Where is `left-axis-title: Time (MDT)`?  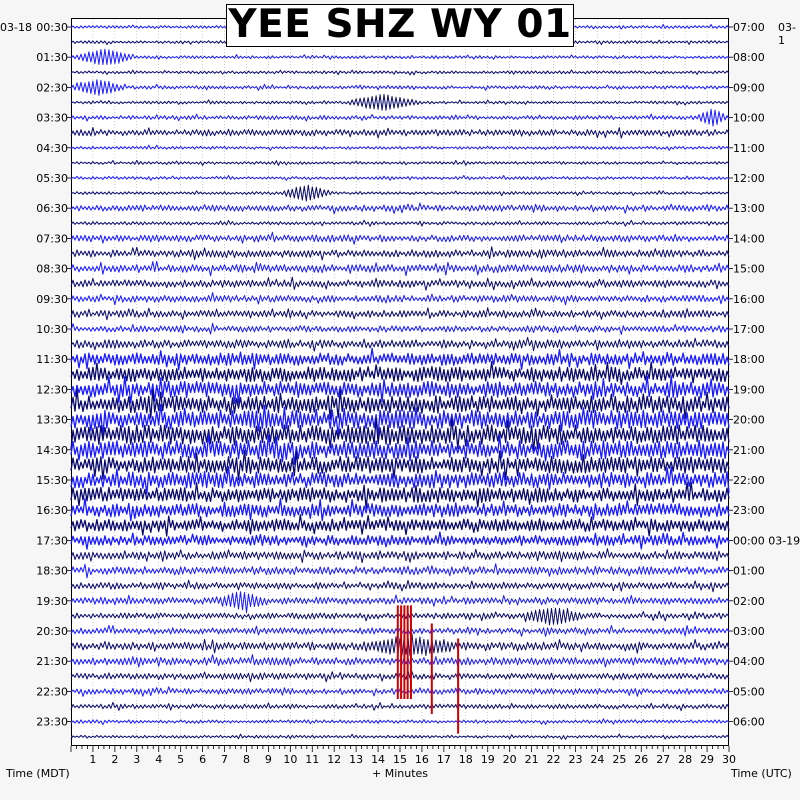 left-axis-title: Time (MDT) is located at coordinates (38, 773).